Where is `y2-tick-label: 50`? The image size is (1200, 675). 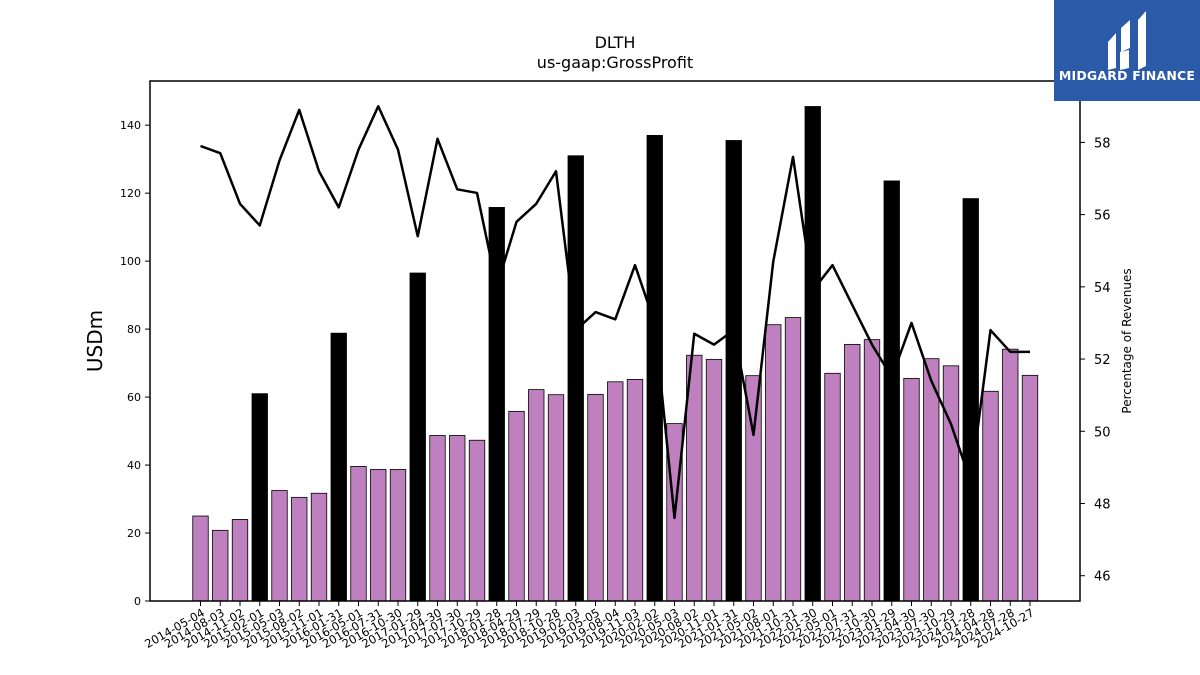 y2-tick-label: 50 is located at coordinates (1102, 432).